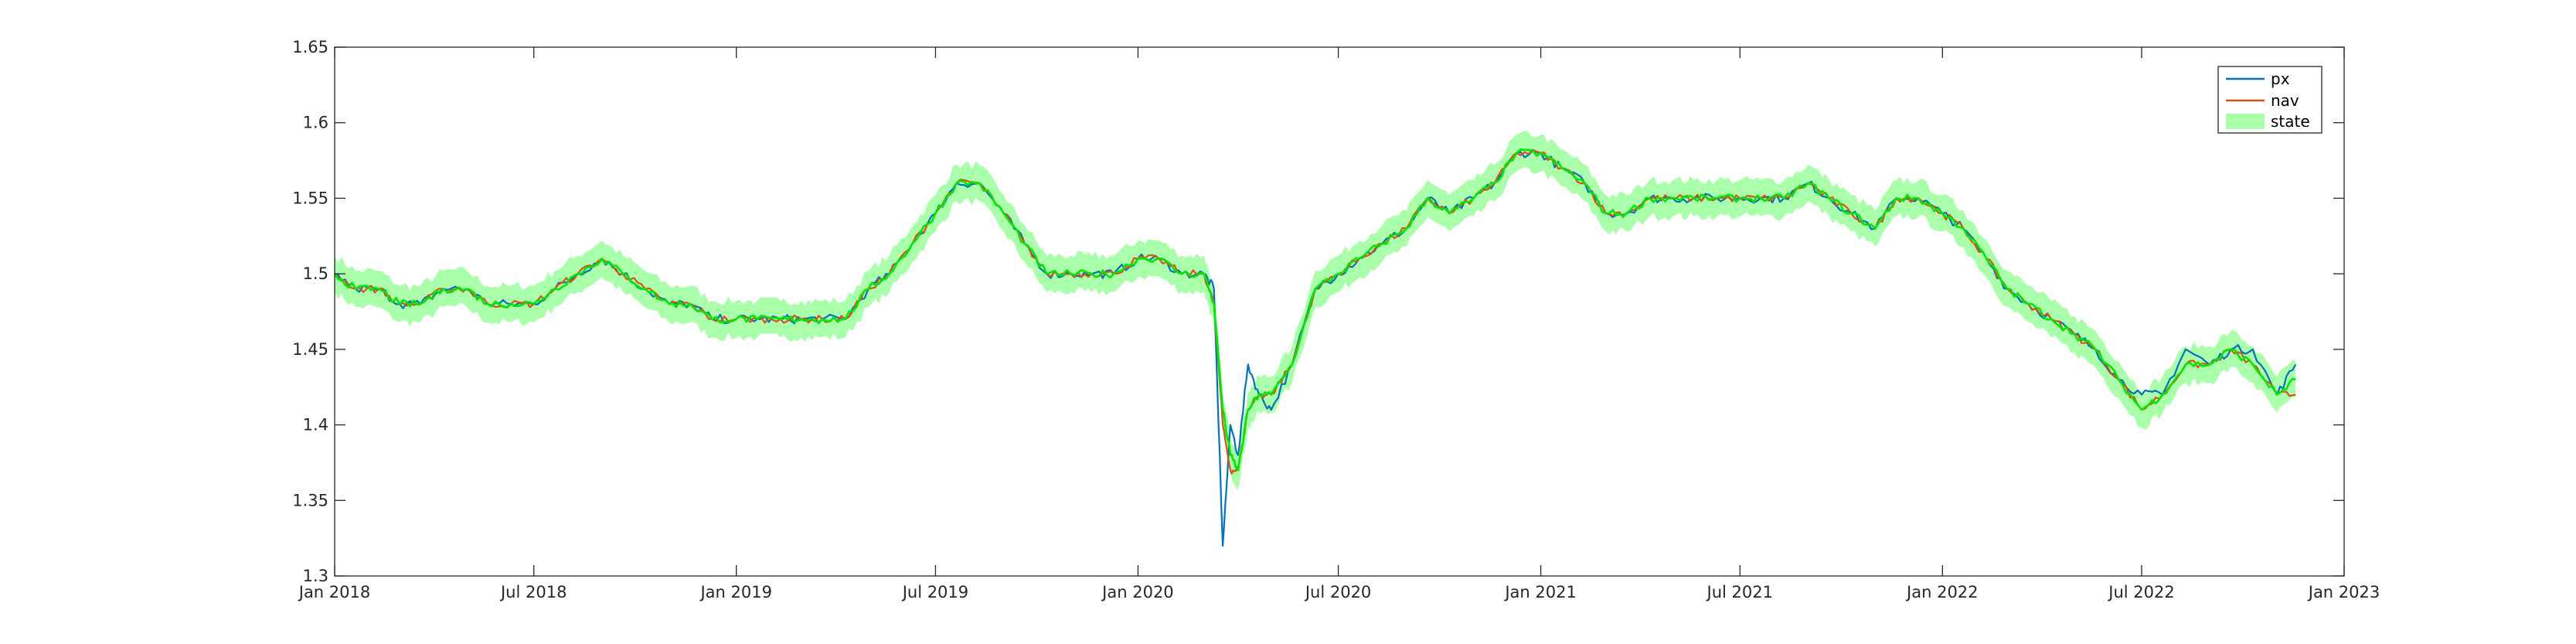 This screenshot has width=2576, height=644. I want to click on y-tick-label: 1.45, so click(310, 349).